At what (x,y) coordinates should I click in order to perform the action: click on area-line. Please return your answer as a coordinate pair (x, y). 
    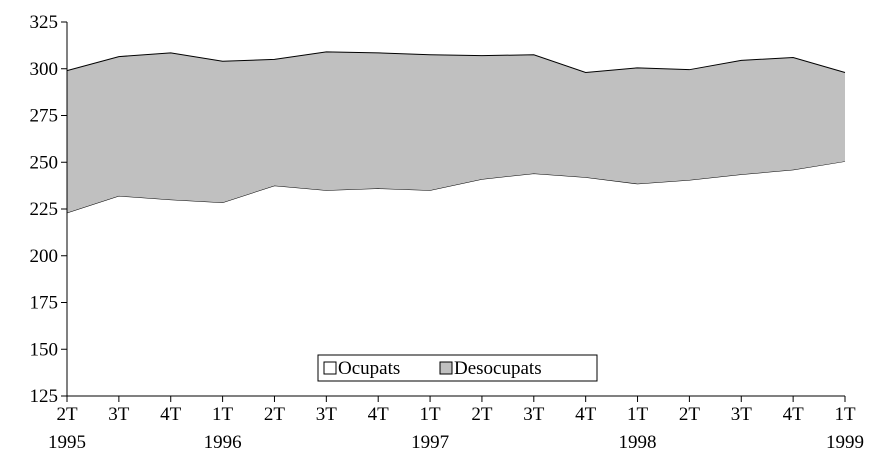
    Looking at the image, I should click on (456, 62).